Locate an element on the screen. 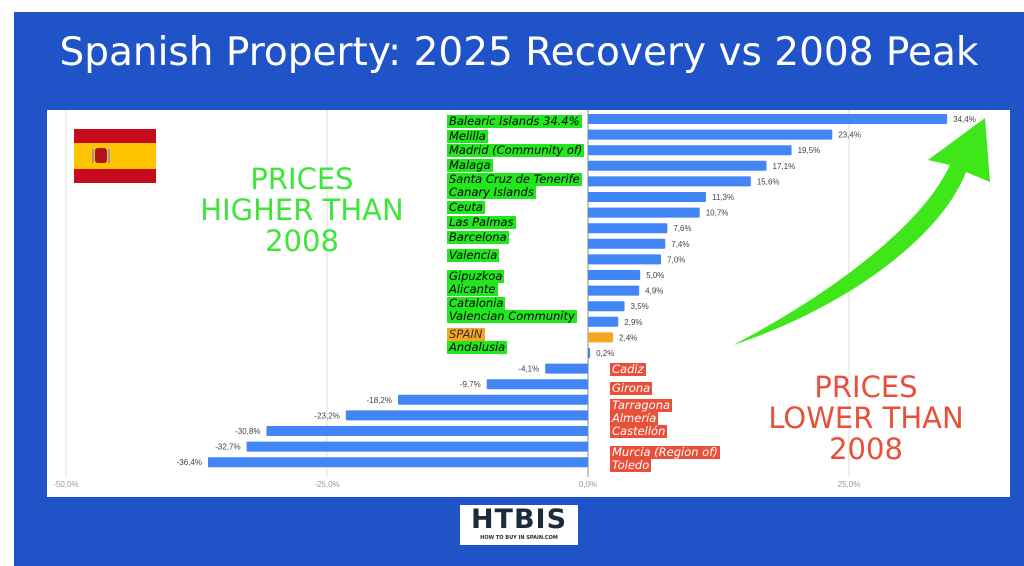 The width and height of the screenshot is (1024, 566). data-label: -23,2% is located at coordinates (326, 415).